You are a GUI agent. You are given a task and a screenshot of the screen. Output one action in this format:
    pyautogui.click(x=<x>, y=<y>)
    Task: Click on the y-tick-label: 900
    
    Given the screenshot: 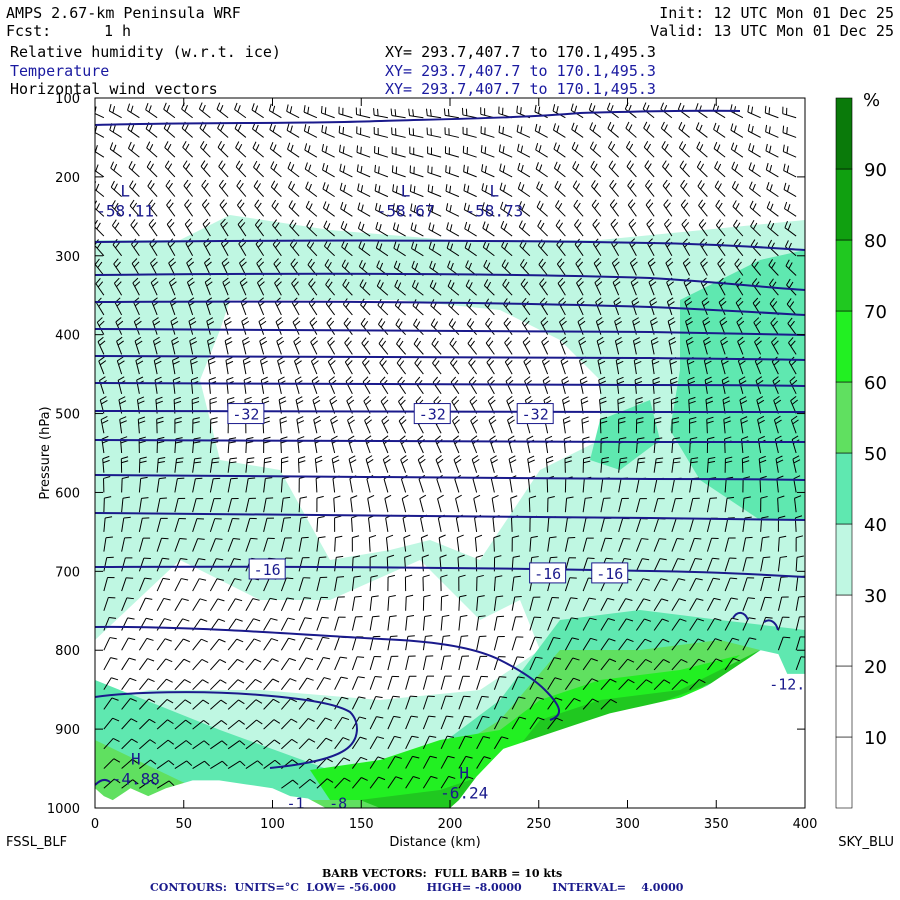 What is the action you would take?
    pyautogui.click(x=67, y=730)
    